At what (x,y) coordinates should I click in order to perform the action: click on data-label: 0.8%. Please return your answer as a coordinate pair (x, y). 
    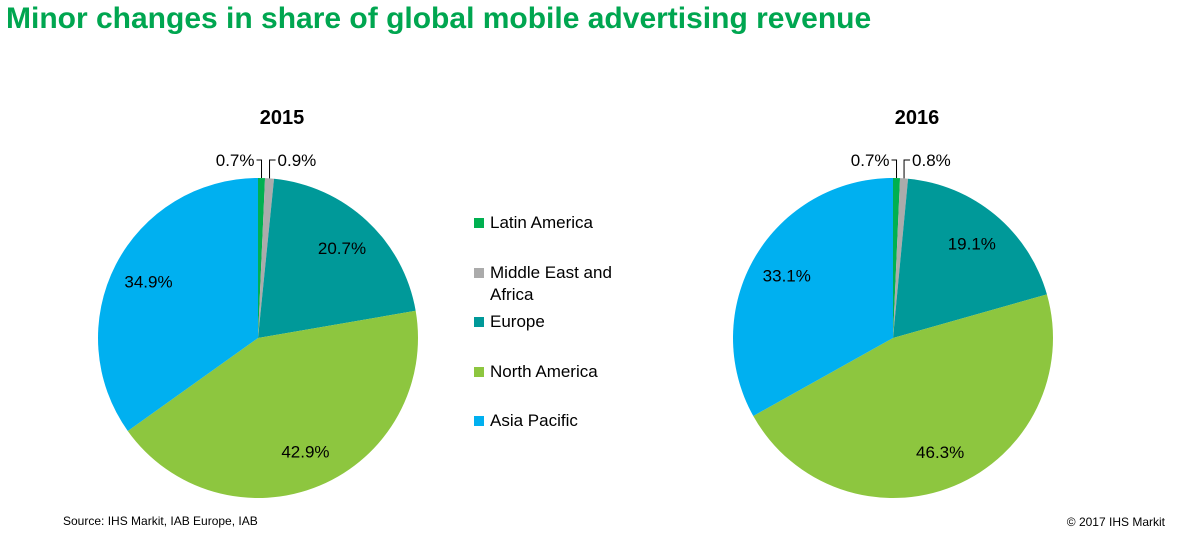
    Looking at the image, I should click on (931, 160).